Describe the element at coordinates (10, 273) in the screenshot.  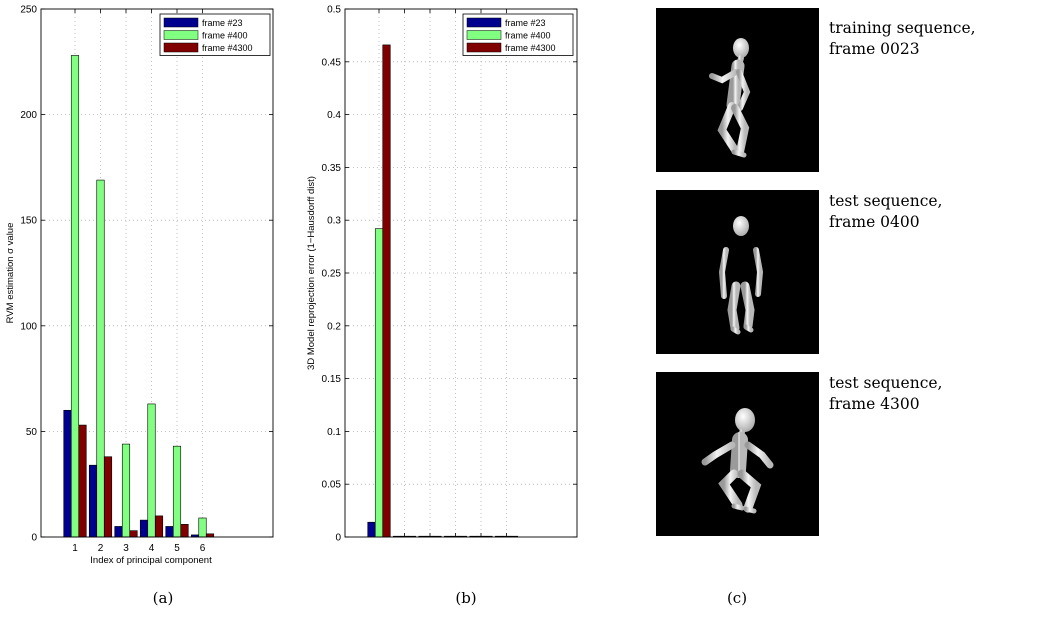
I see `y-axis-label: RVM estimation σ value` at that location.